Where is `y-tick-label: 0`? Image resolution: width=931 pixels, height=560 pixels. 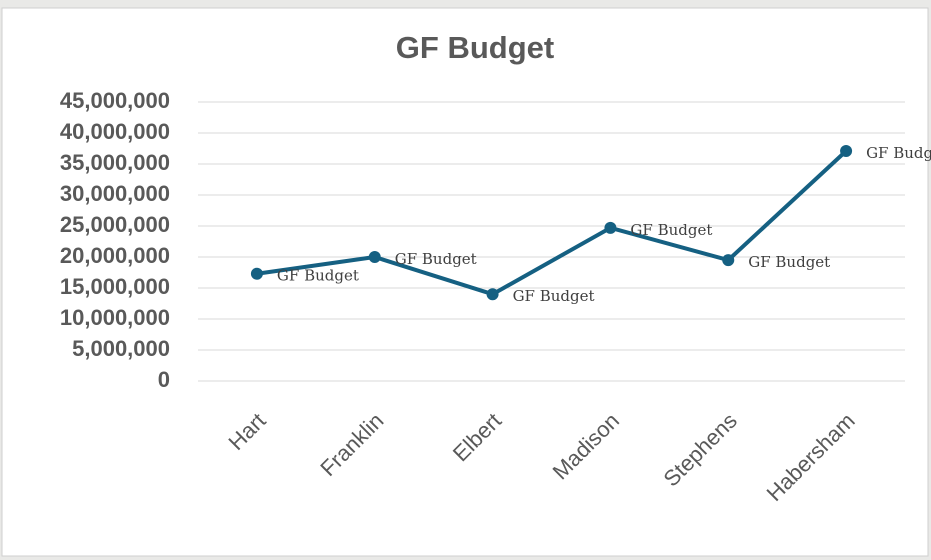
y-tick-label: 0 is located at coordinates (164, 379).